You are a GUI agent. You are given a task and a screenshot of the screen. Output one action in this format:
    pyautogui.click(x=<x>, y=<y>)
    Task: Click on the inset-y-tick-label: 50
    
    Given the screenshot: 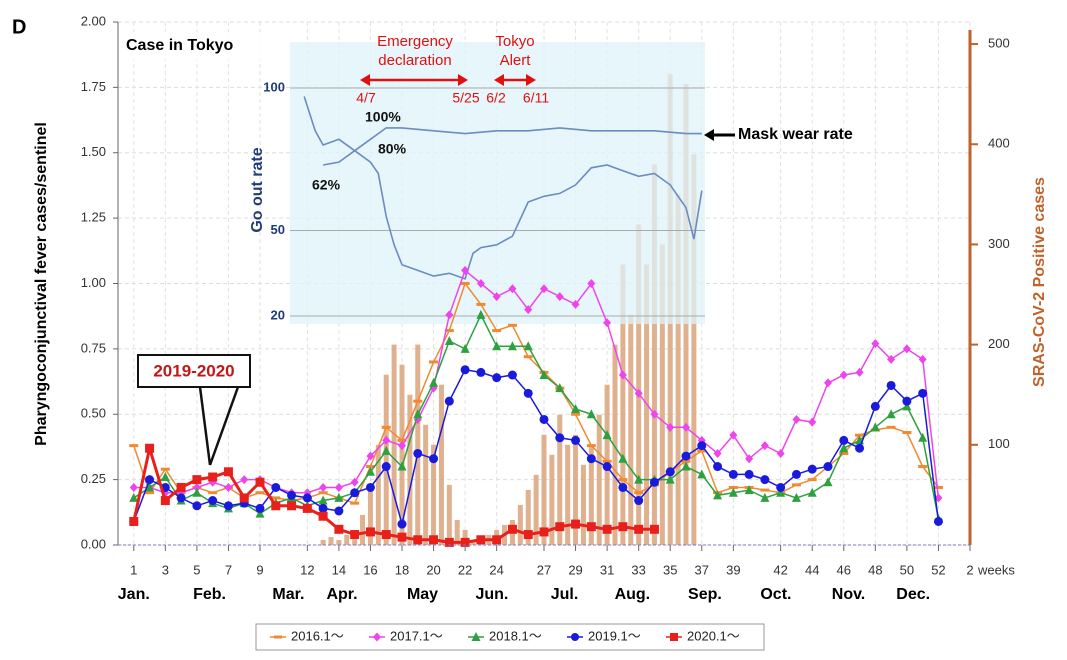 What is the action you would take?
    pyautogui.click(x=278, y=229)
    